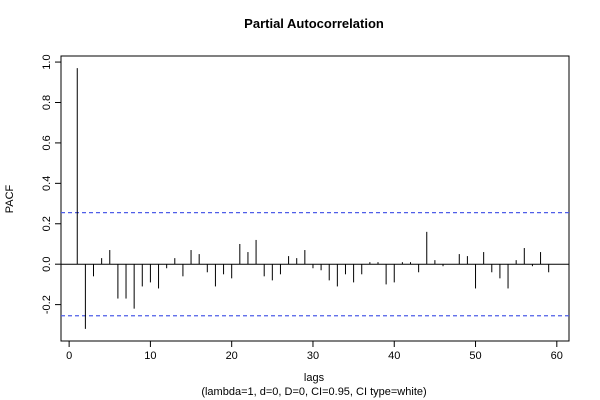 This screenshot has width=600, height=400. What do you see at coordinates (314, 378) in the screenshot?
I see `x-axis-label: lags` at bounding box center [314, 378].